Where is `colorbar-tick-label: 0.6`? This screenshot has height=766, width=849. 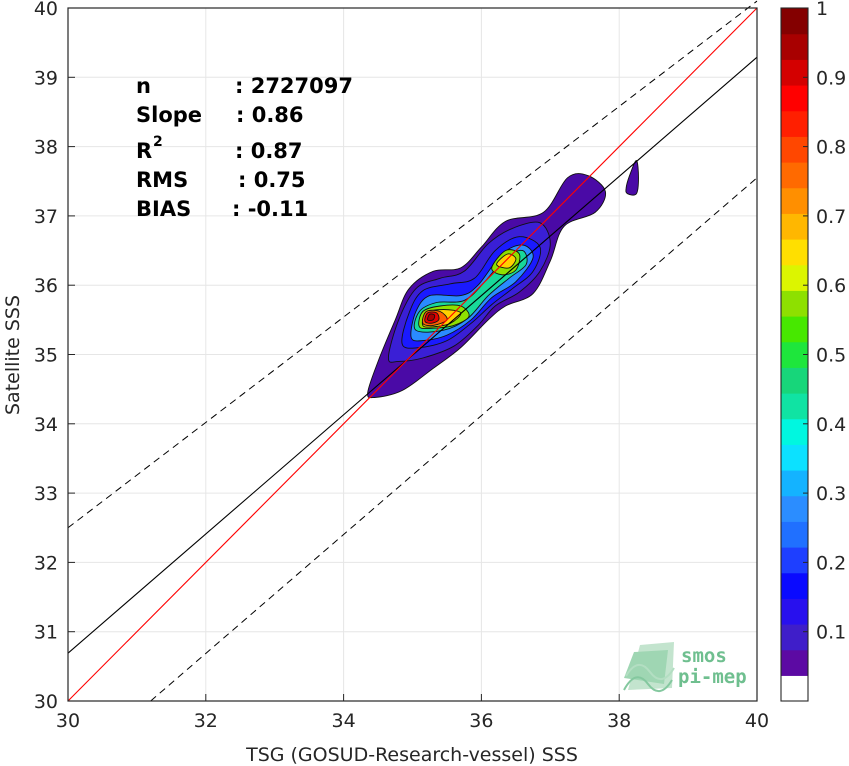
colorbar-tick-label: 0.6 is located at coordinates (831, 286).